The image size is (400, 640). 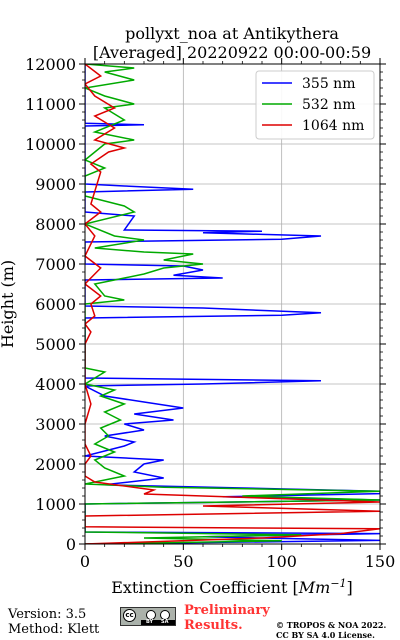 What do you see at coordinates (71, 544) in the screenshot?
I see `y-tick-label: 0` at bounding box center [71, 544].